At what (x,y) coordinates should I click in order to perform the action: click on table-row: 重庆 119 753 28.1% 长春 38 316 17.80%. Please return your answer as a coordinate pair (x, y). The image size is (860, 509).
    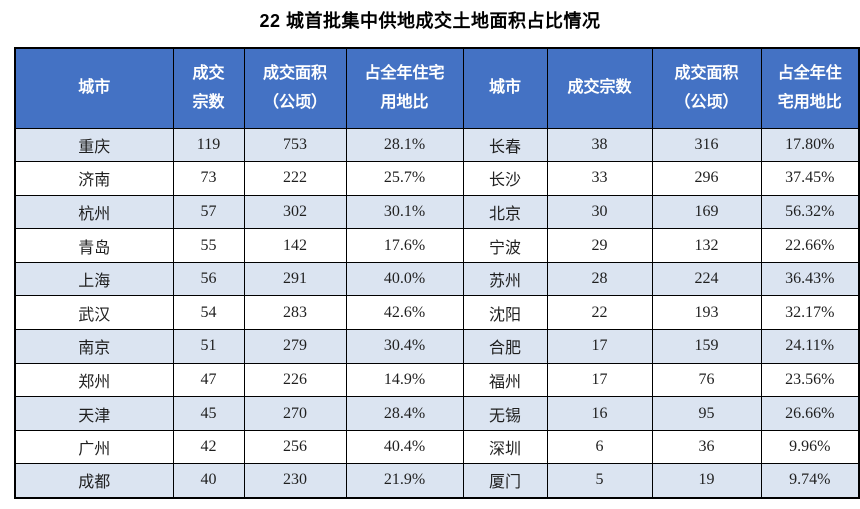
    Looking at the image, I should click on (437, 145).